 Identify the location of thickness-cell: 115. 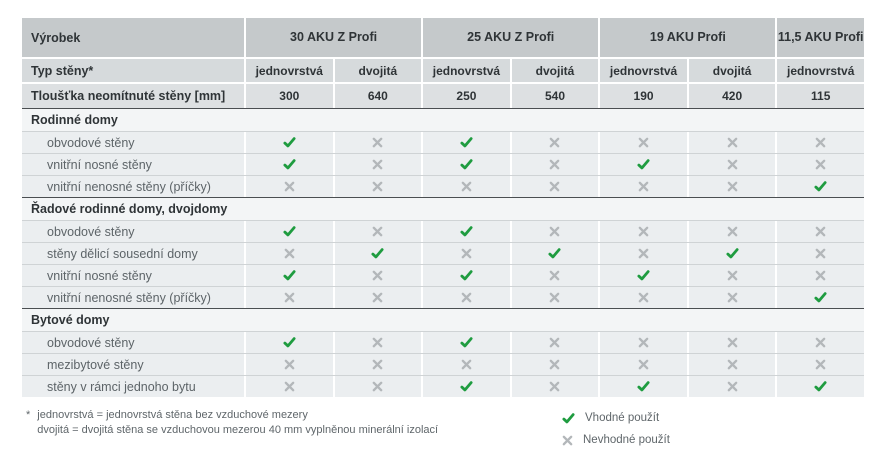
(820, 96).